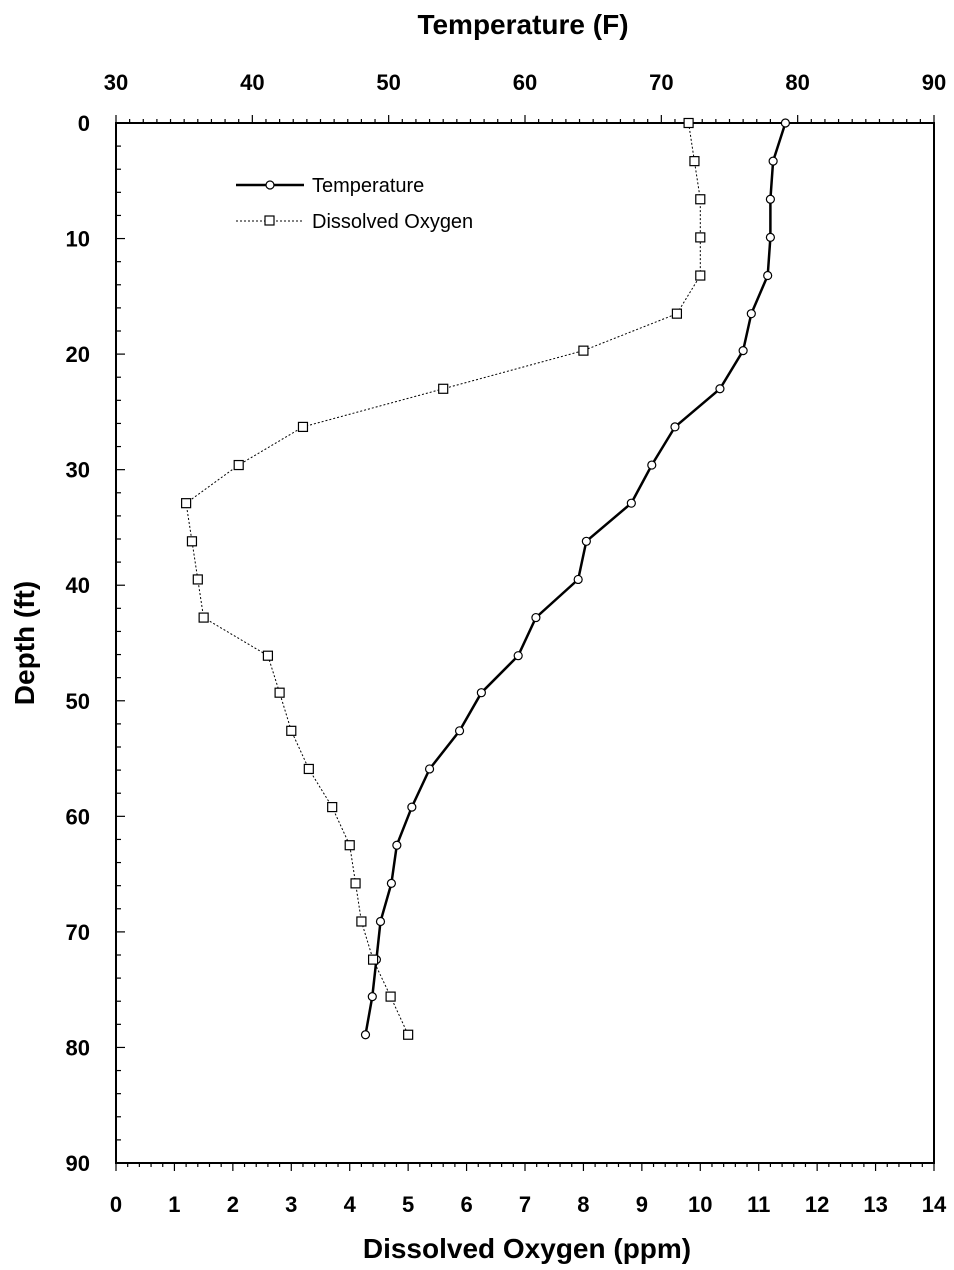 The width and height of the screenshot is (954, 1270). Describe the element at coordinates (270, 185) in the screenshot. I see `legend-temperature-marker` at that location.